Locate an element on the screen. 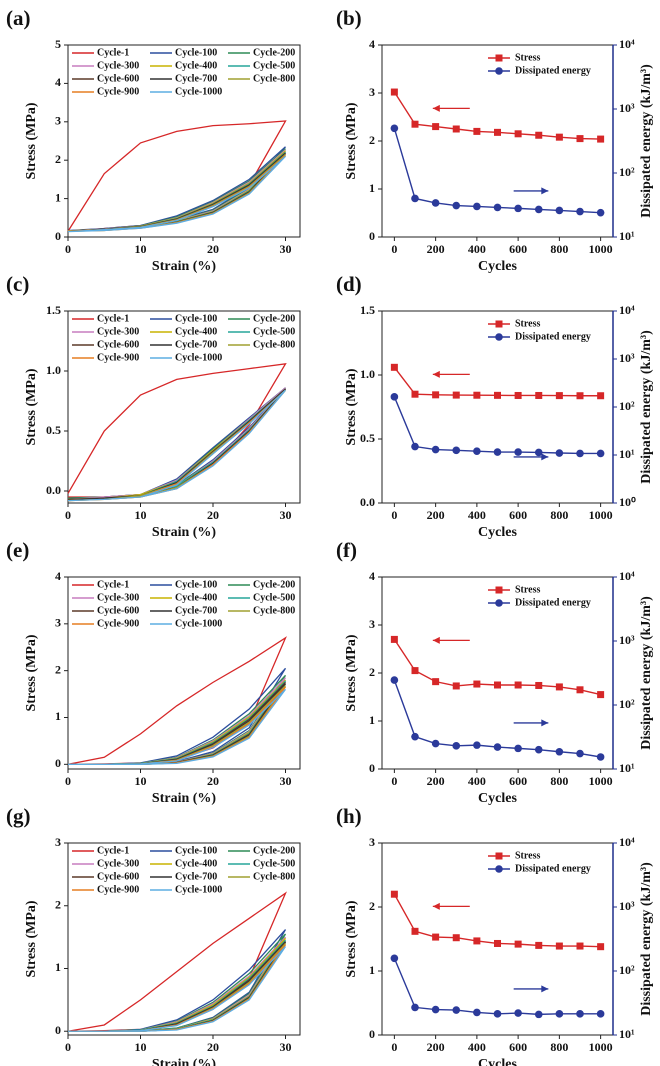 The height and width of the screenshot is (1066, 660). legend-label: Stress is located at coordinates (527, 589).